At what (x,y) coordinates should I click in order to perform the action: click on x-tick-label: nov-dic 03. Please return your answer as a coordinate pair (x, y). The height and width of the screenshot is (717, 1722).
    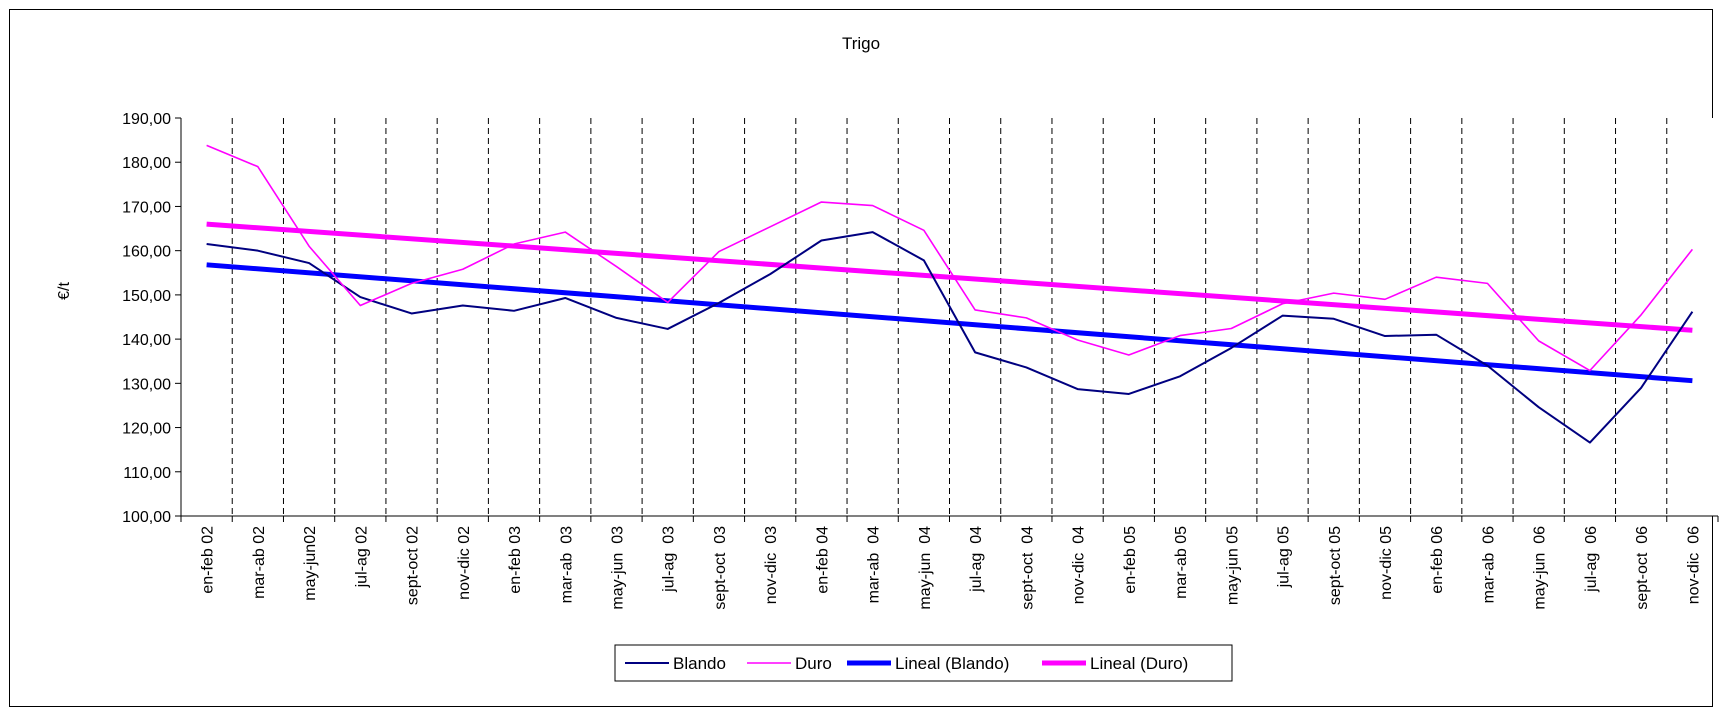
    Looking at the image, I should click on (771, 565).